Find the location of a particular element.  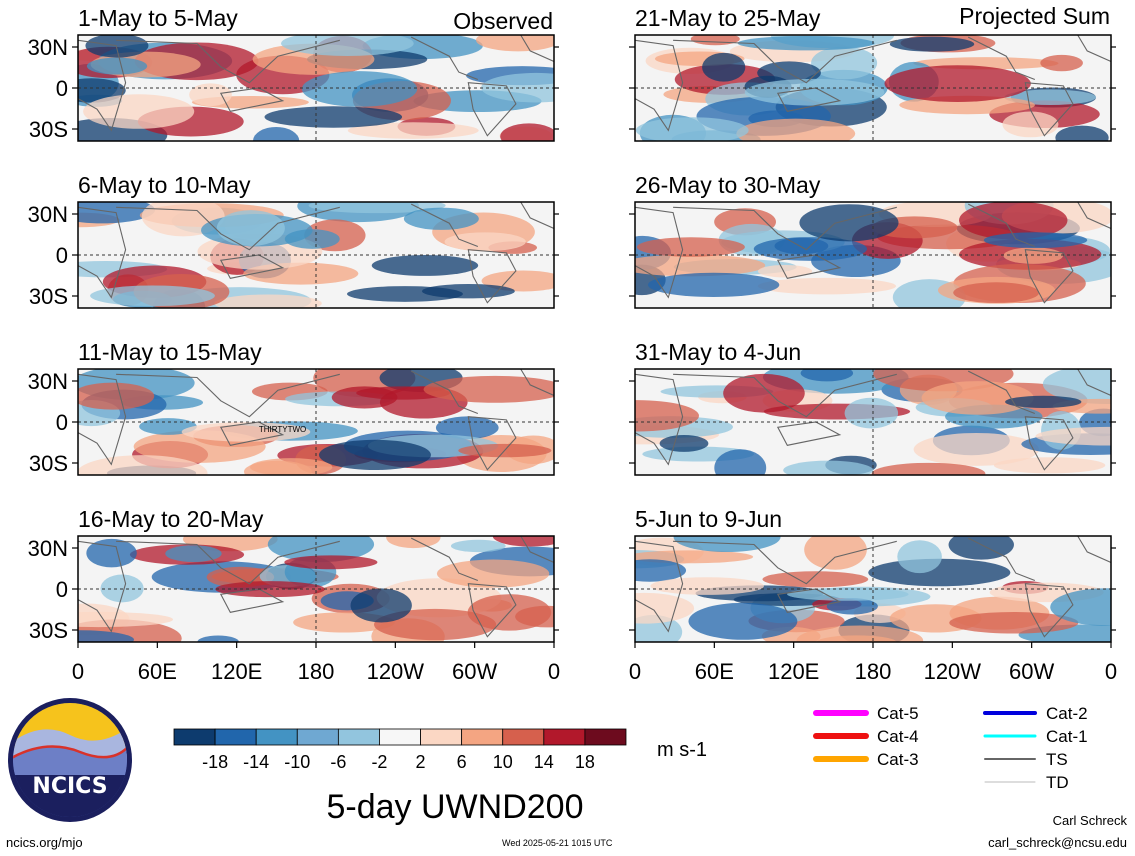

footer-timestamp: Wed 2025-05-21 1015 UTC is located at coordinates (557, 843).